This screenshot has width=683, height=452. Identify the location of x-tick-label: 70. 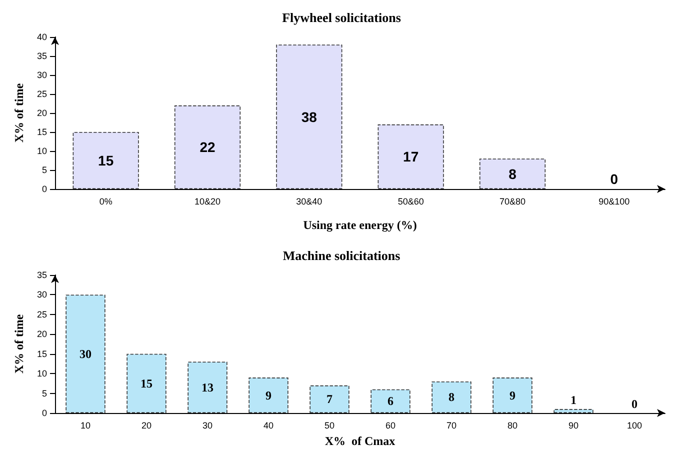
(451, 425).